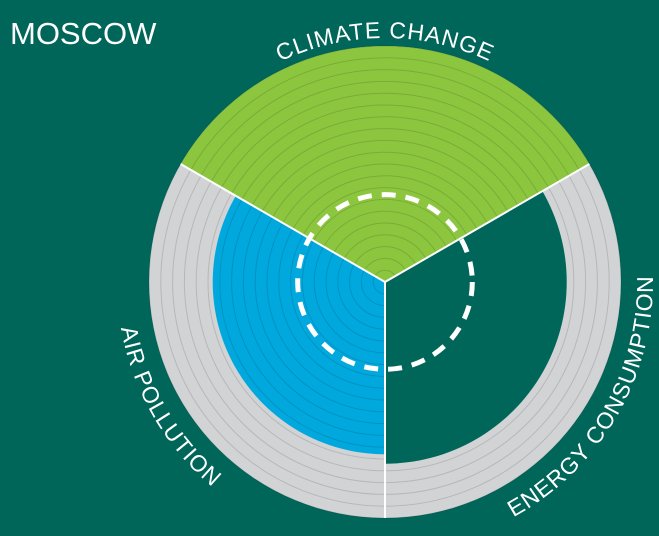 The height and width of the screenshot is (536, 659). What do you see at coordinates (83, 33) in the screenshot?
I see `chart-title: MOSCOW` at bounding box center [83, 33].